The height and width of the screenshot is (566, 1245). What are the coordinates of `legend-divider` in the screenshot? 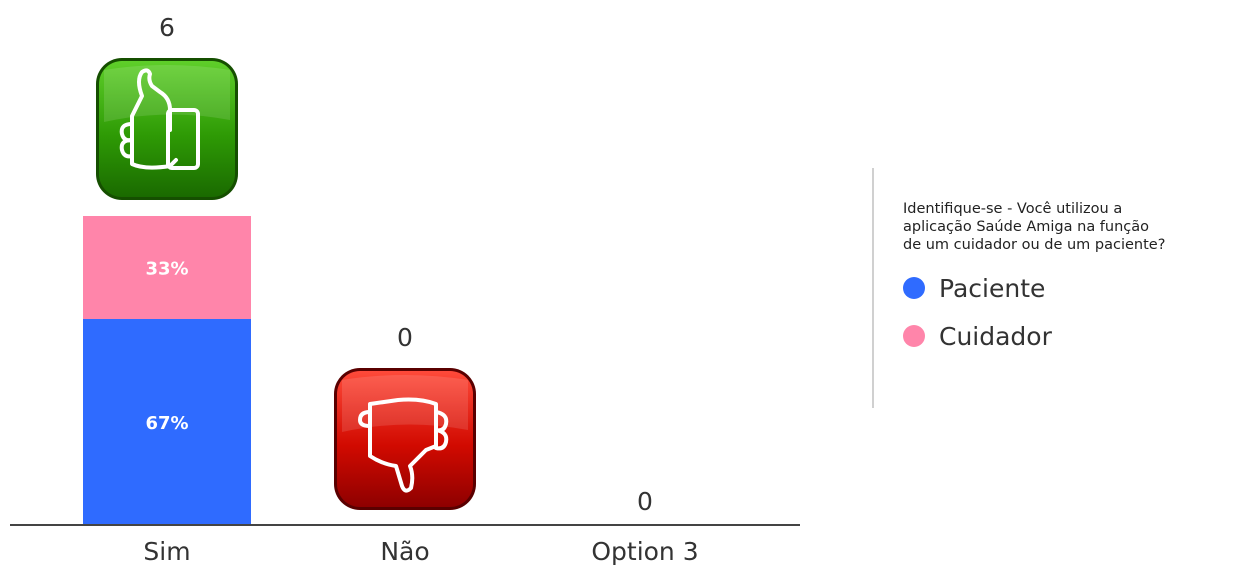 It's located at (873, 288).